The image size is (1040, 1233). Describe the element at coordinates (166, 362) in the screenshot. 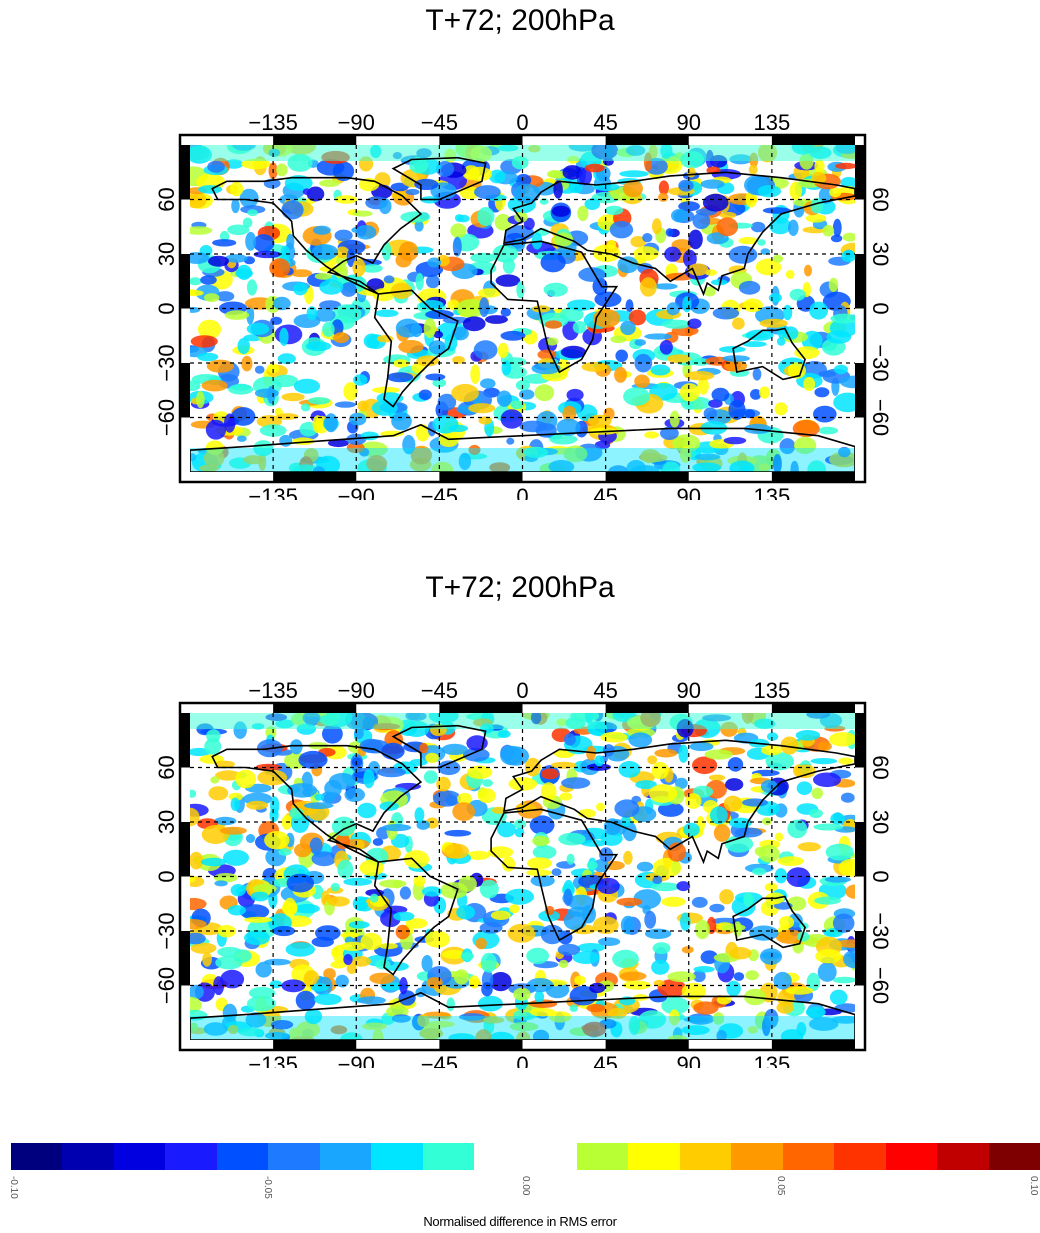

I see `lat-tick-label-left: −30` at that location.